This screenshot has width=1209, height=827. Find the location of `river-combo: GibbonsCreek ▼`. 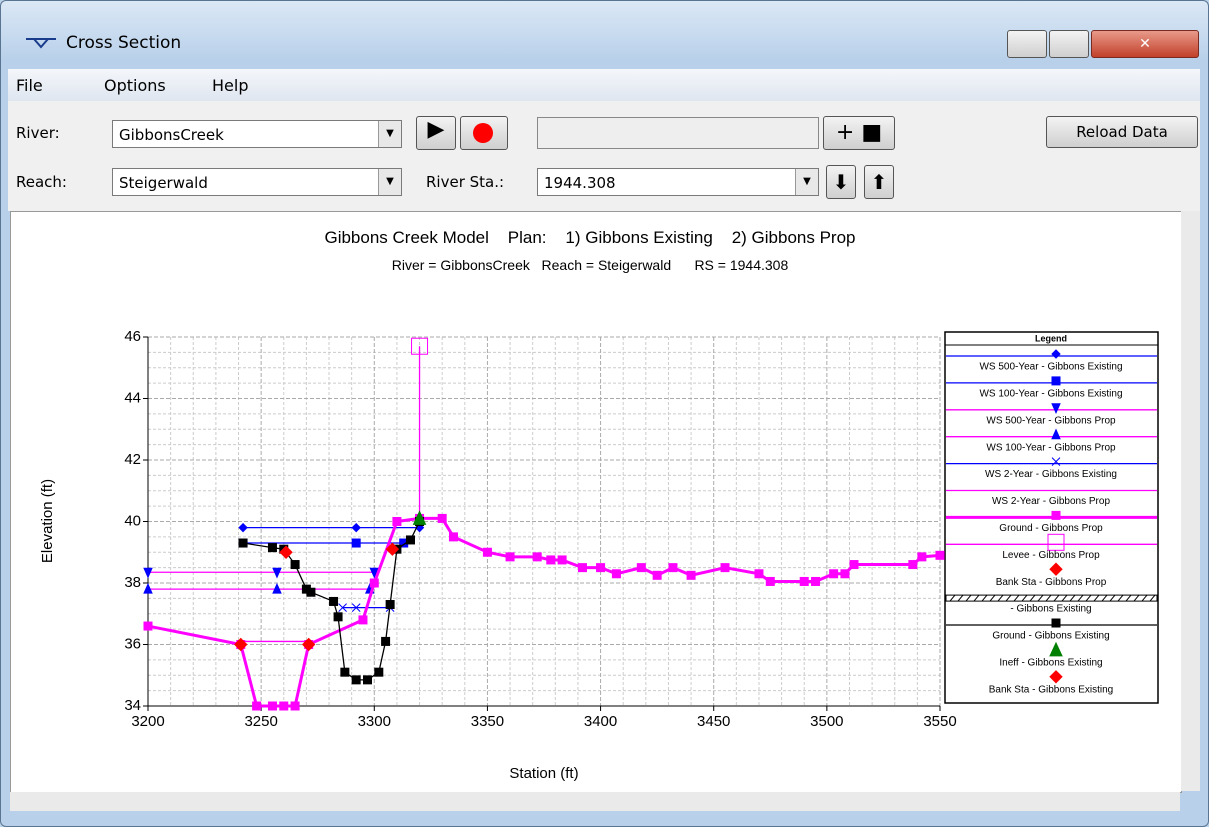

river-combo: GibbonsCreek ▼ is located at coordinates (257, 134).